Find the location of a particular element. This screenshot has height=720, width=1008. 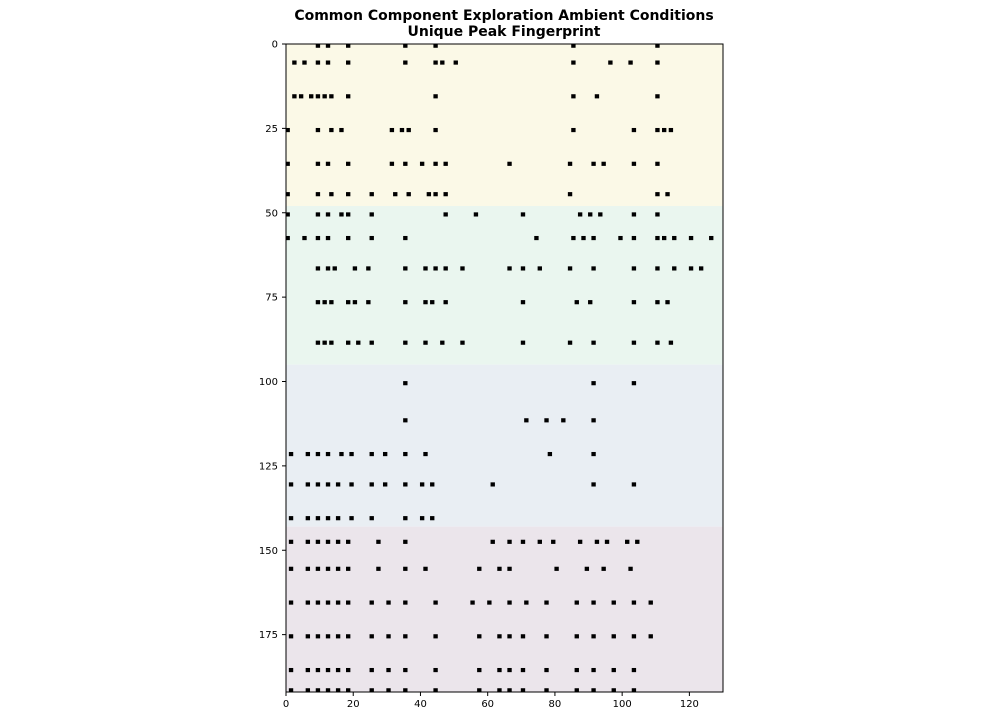

x-tick-label: 60 is located at coordinates (487, 704).